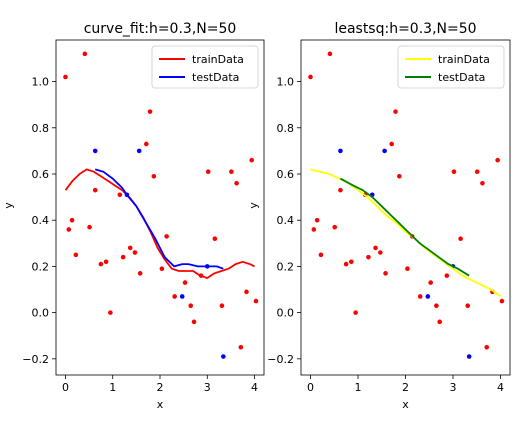 Image resolution: width=522 pixels, height=421 pixels. I want to click on y-axis-label: y, so click(8, 205).